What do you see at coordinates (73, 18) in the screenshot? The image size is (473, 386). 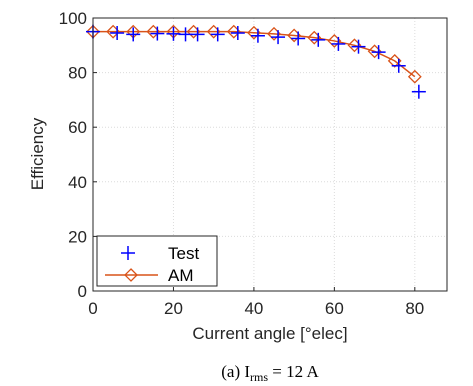 I see `y-tick-label: 100` at bounding box center [73, 18].